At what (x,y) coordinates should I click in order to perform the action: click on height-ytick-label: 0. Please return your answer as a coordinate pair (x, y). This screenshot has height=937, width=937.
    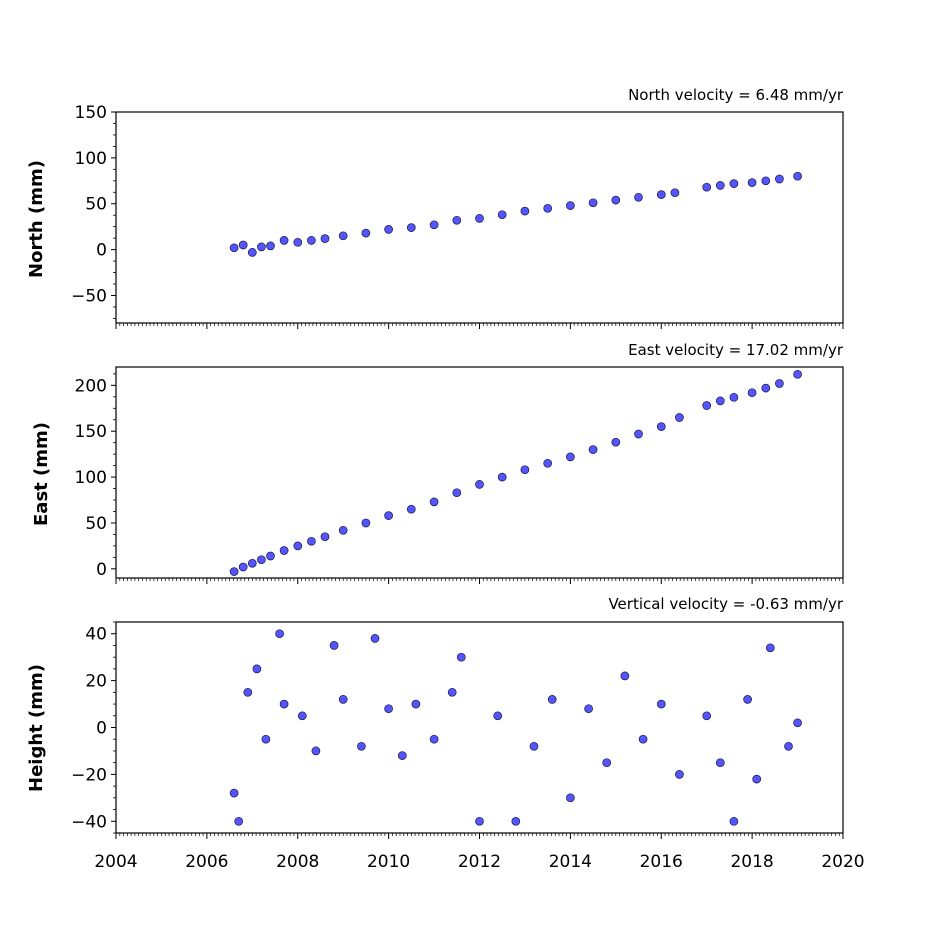
    Looking at the image, I should click on (101, 729).